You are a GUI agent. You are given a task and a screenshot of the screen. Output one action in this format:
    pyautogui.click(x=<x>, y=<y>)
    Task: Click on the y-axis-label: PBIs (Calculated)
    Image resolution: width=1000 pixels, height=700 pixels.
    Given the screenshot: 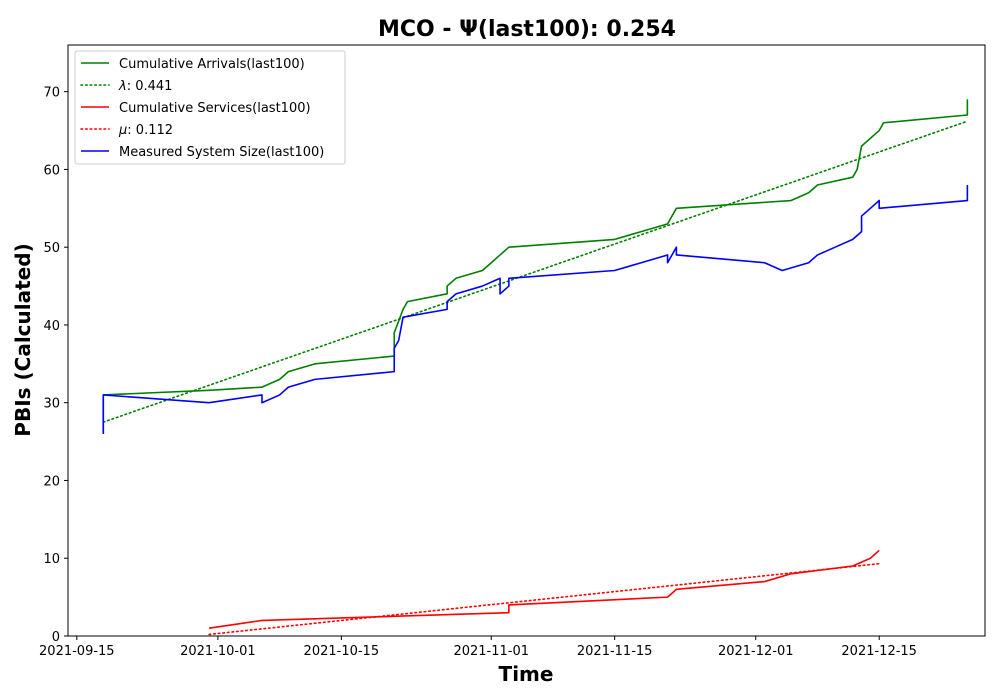 What is the action you would take?
    pyautogui.click(x=23, y=339)
    